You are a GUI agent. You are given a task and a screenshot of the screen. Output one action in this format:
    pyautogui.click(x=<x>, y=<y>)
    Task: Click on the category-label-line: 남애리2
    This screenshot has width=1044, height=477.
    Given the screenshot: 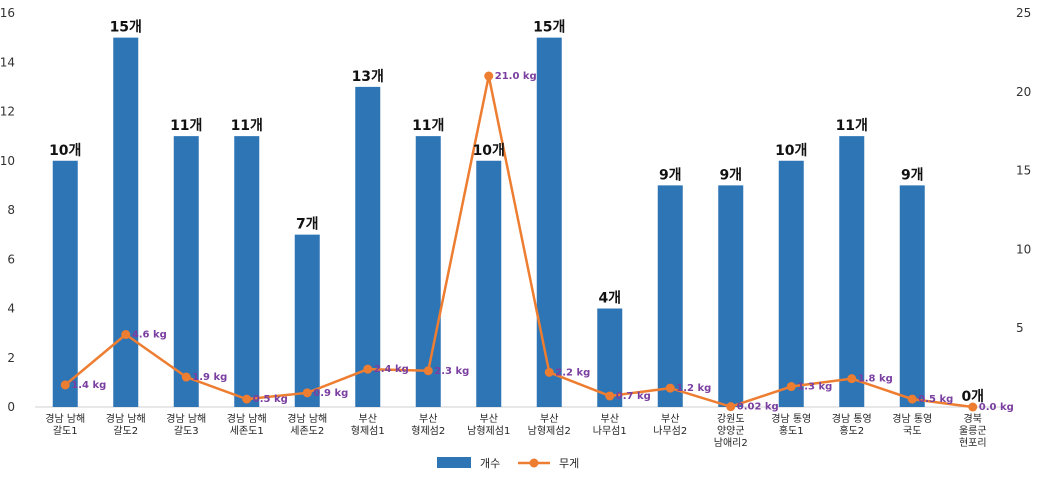 What is the action you would take?
    pyautogui.click(x=731, y=443)
    